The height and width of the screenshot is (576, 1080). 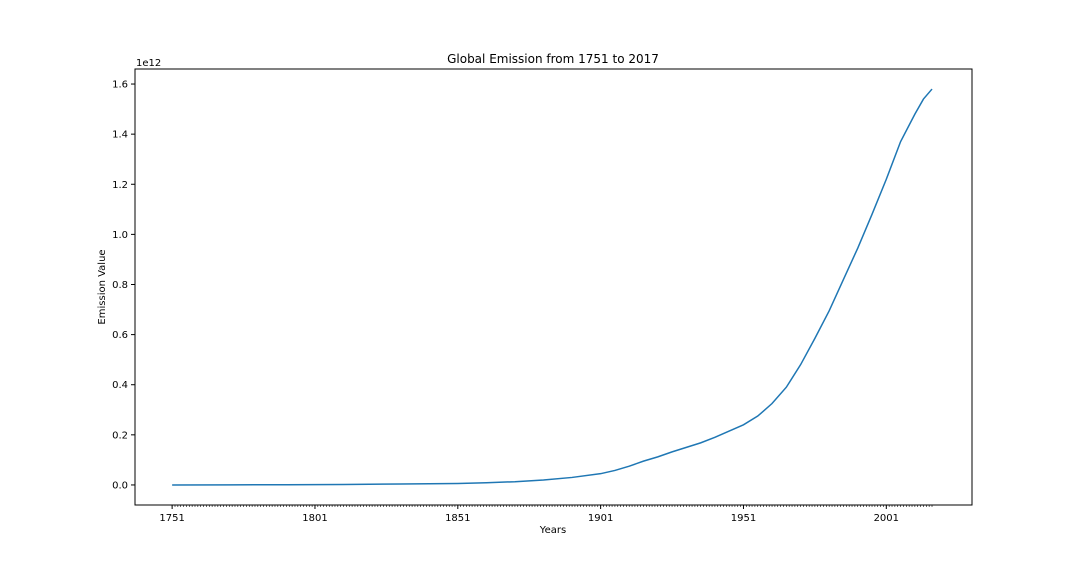 What do you see at coordinates (120, 285) in the screenshot?
I see `y-tick-label: 0.8` at bounding box center [120, 285].